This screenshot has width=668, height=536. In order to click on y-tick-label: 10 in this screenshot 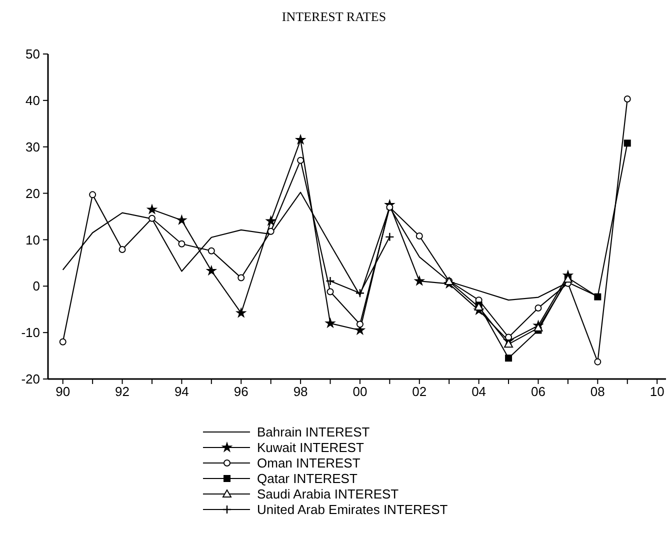, I will do `click(33, 240)`.